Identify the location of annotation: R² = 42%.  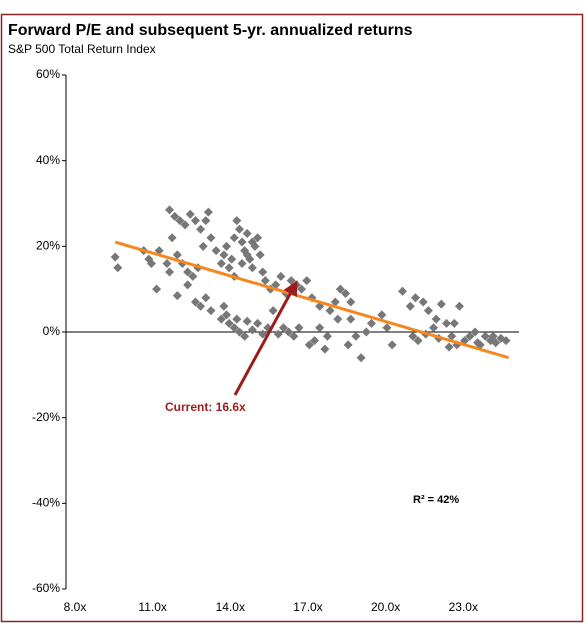
(436, 500).